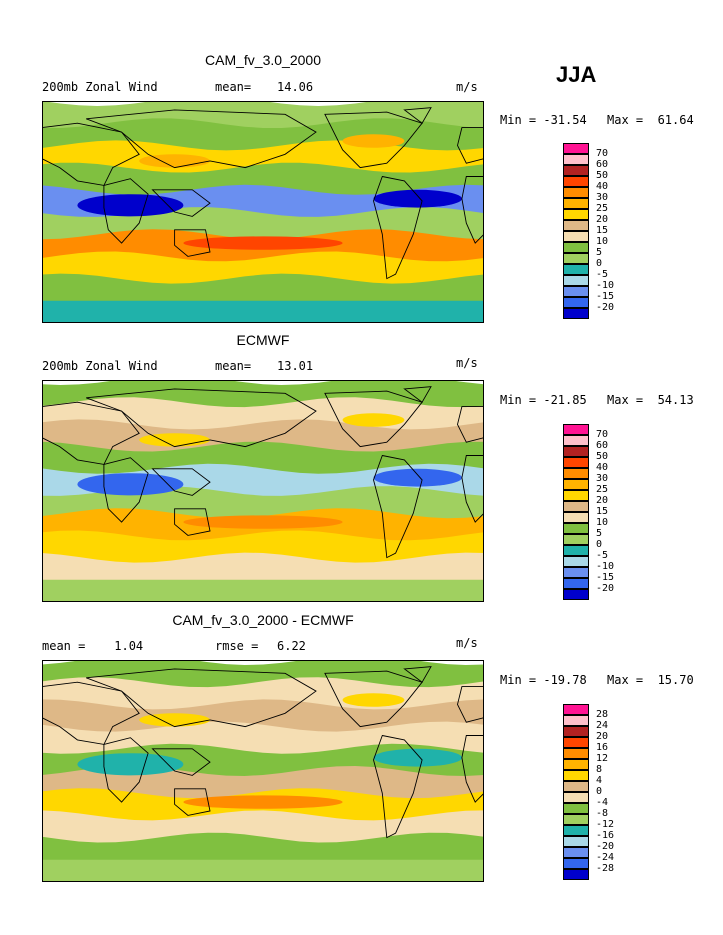  Describe the element at coordinates (605, 588) in the screenshot. I see `legend-label: -20` at that location.